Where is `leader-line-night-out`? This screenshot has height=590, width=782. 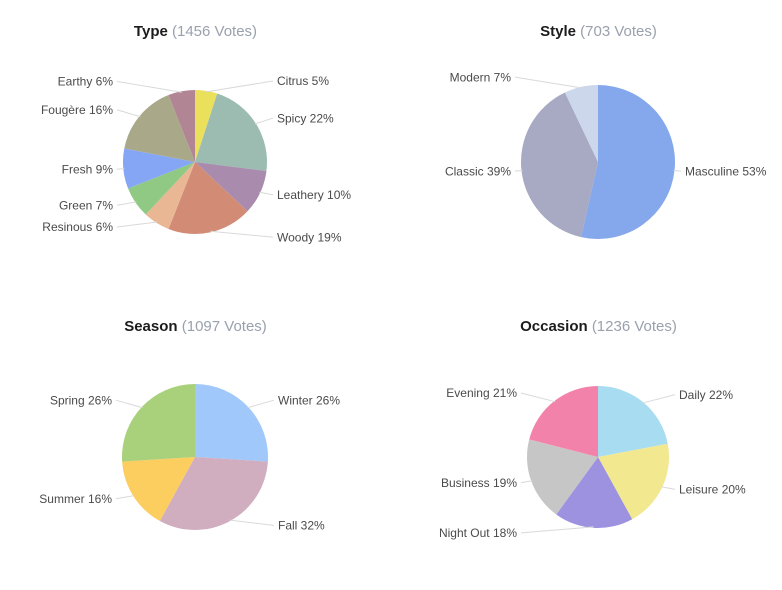 leader-line-night-out is located at coordinates (557, 530).